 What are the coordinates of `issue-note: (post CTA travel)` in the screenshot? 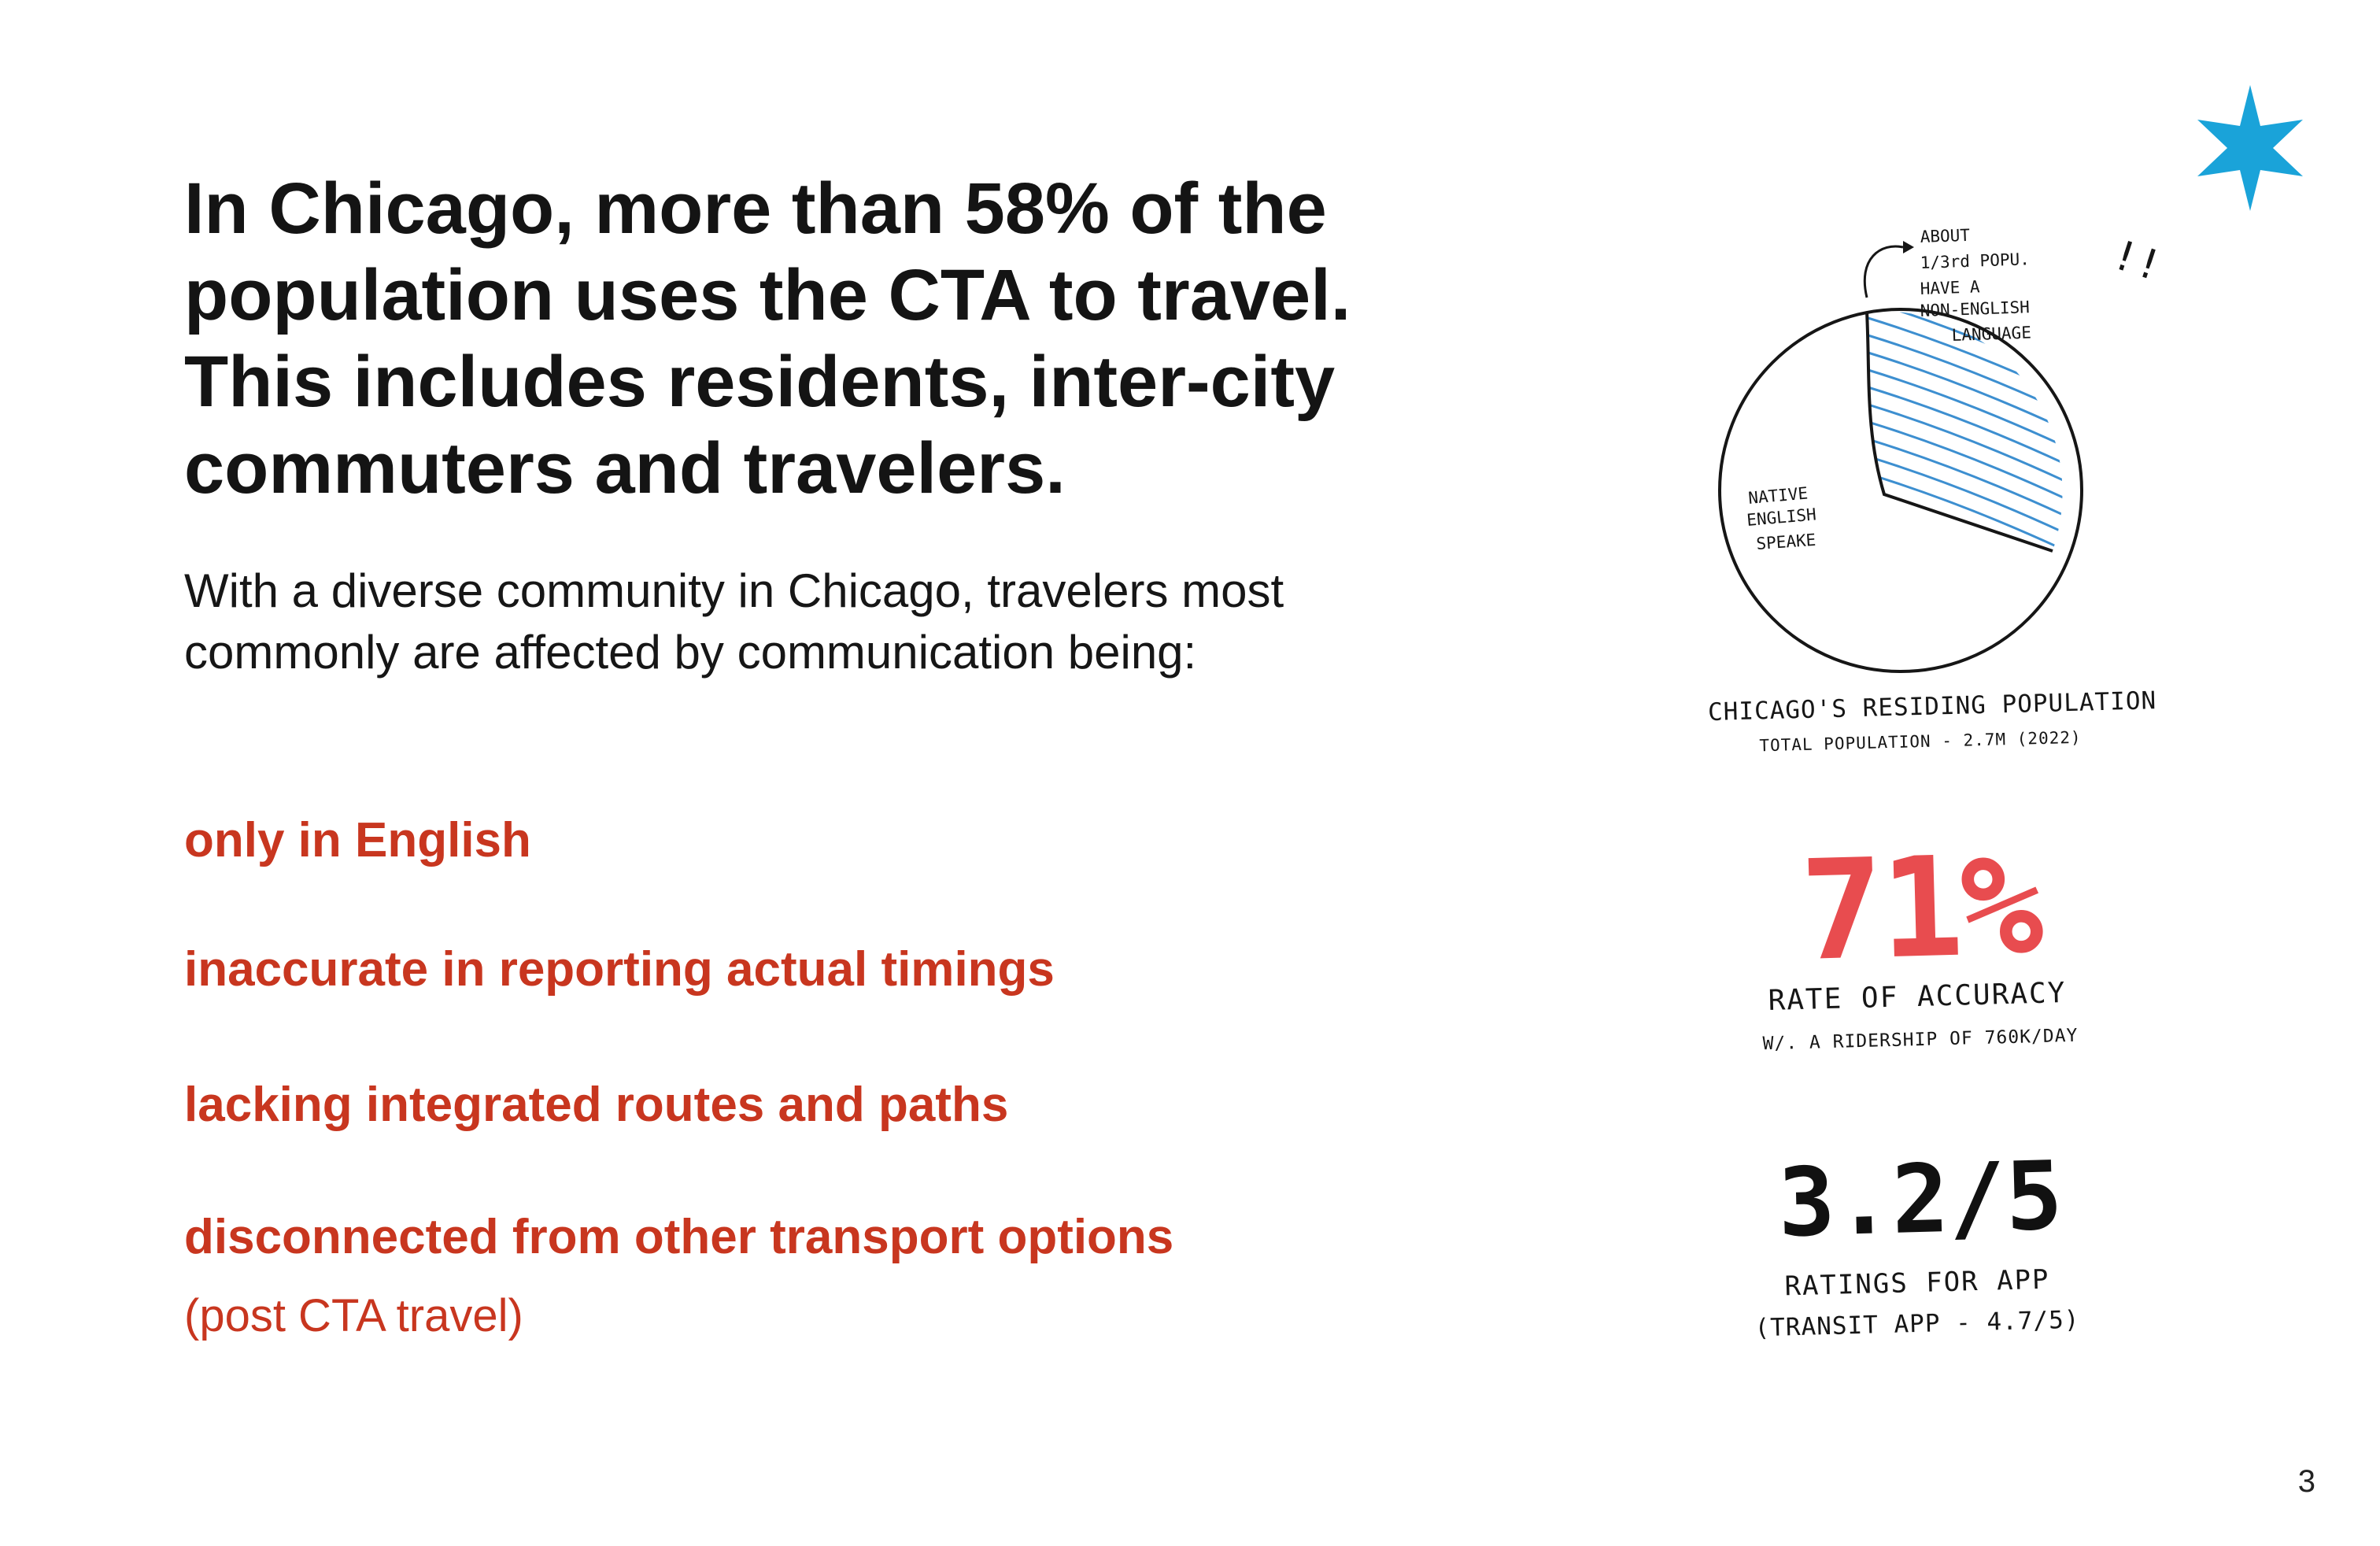 It's located at (353, 1315).